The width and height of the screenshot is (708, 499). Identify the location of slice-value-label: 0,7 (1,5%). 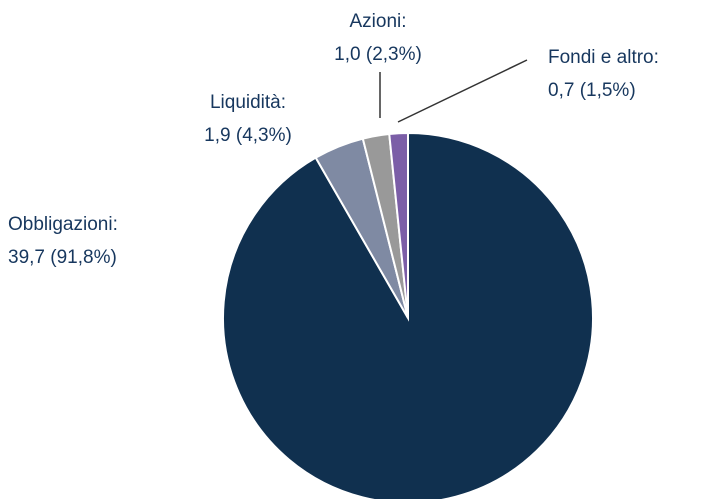
(592, 90).